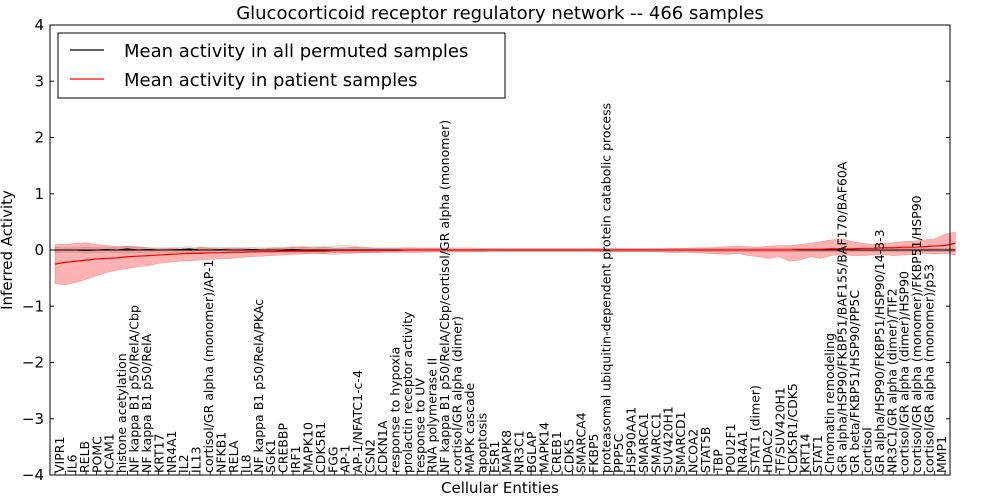 This screenshot has width=1000, height=500. I want to click on x-tick-label: POMC, so click(96, 454).